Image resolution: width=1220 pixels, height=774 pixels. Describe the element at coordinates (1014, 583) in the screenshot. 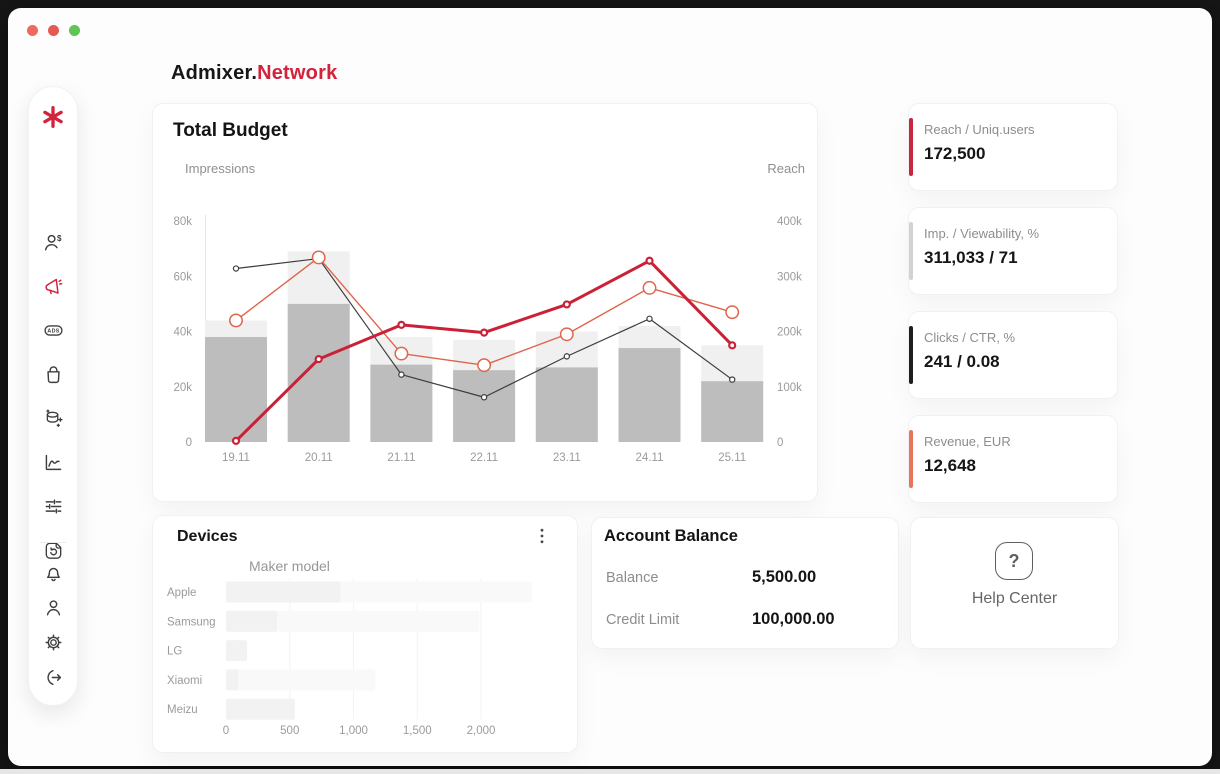

I see `help-center-card: ? Help Center` at that location.